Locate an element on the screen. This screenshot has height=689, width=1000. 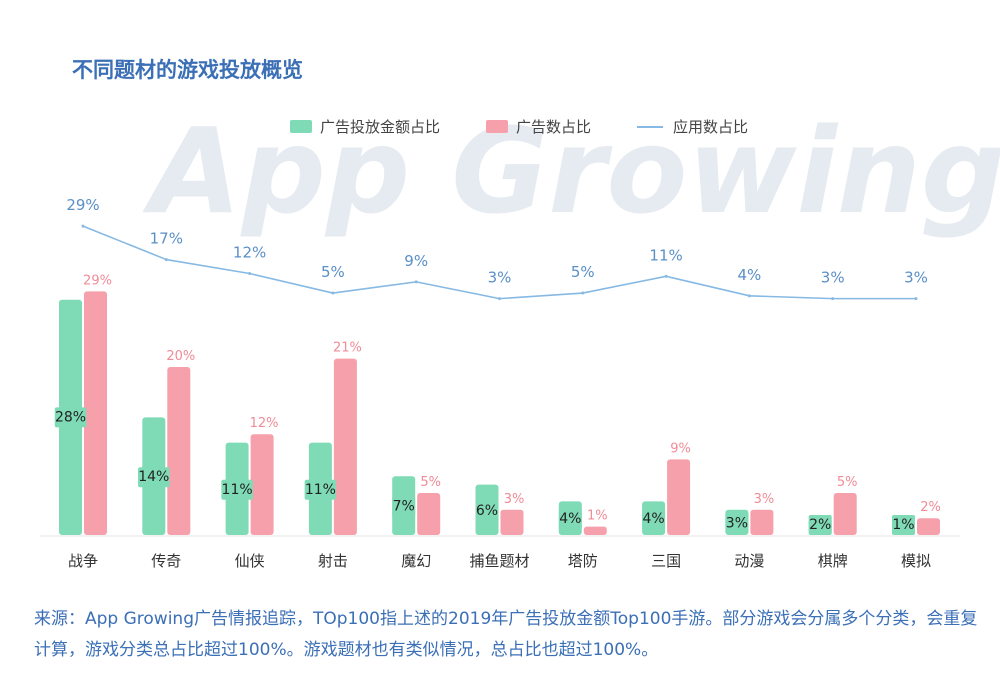
legend: 广告投放金额占比 广告数占比 应用数占比 is located at coordinates (542, 126).